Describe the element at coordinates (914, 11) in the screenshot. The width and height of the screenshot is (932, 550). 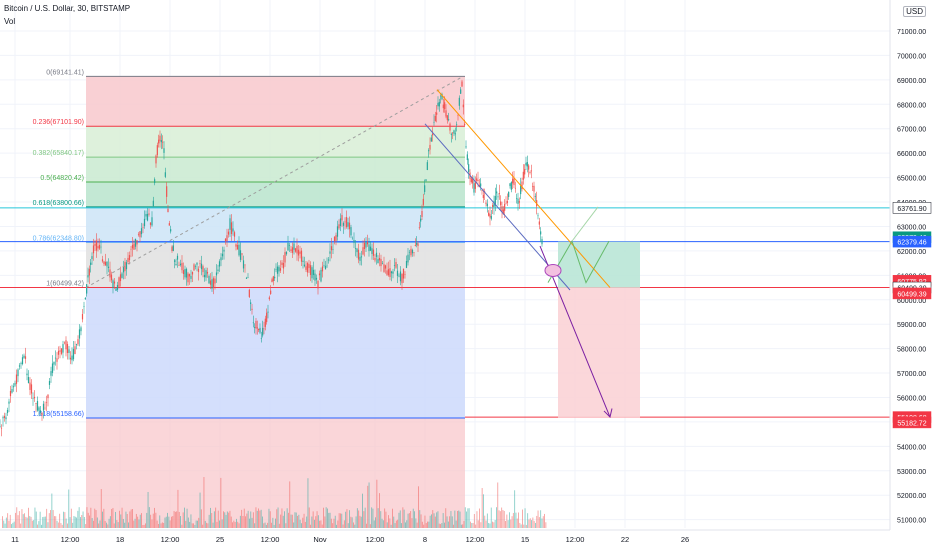
I see `currency-badge: USD` at that location.